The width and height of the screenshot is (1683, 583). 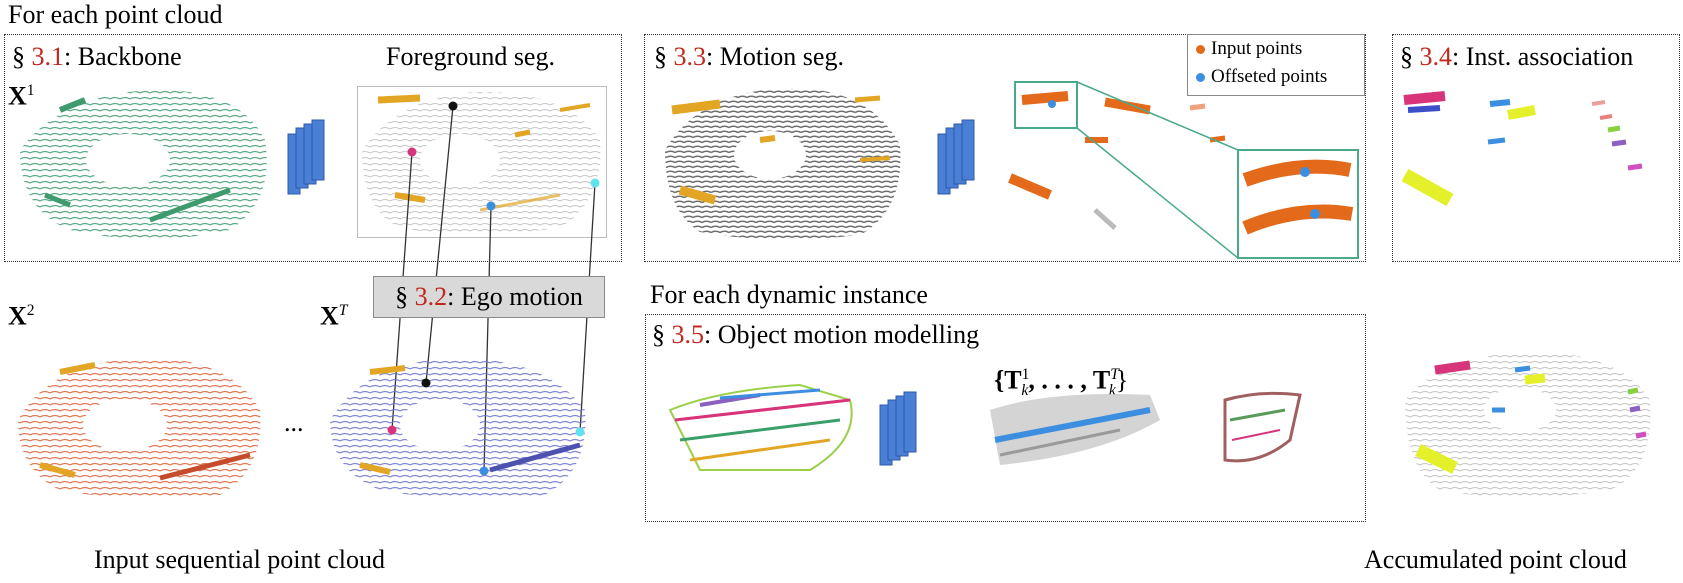 What do you see at coordinates (688, 334) in the screenshot?
I see `section-number: 3.5` at bounding box center [688, 334].